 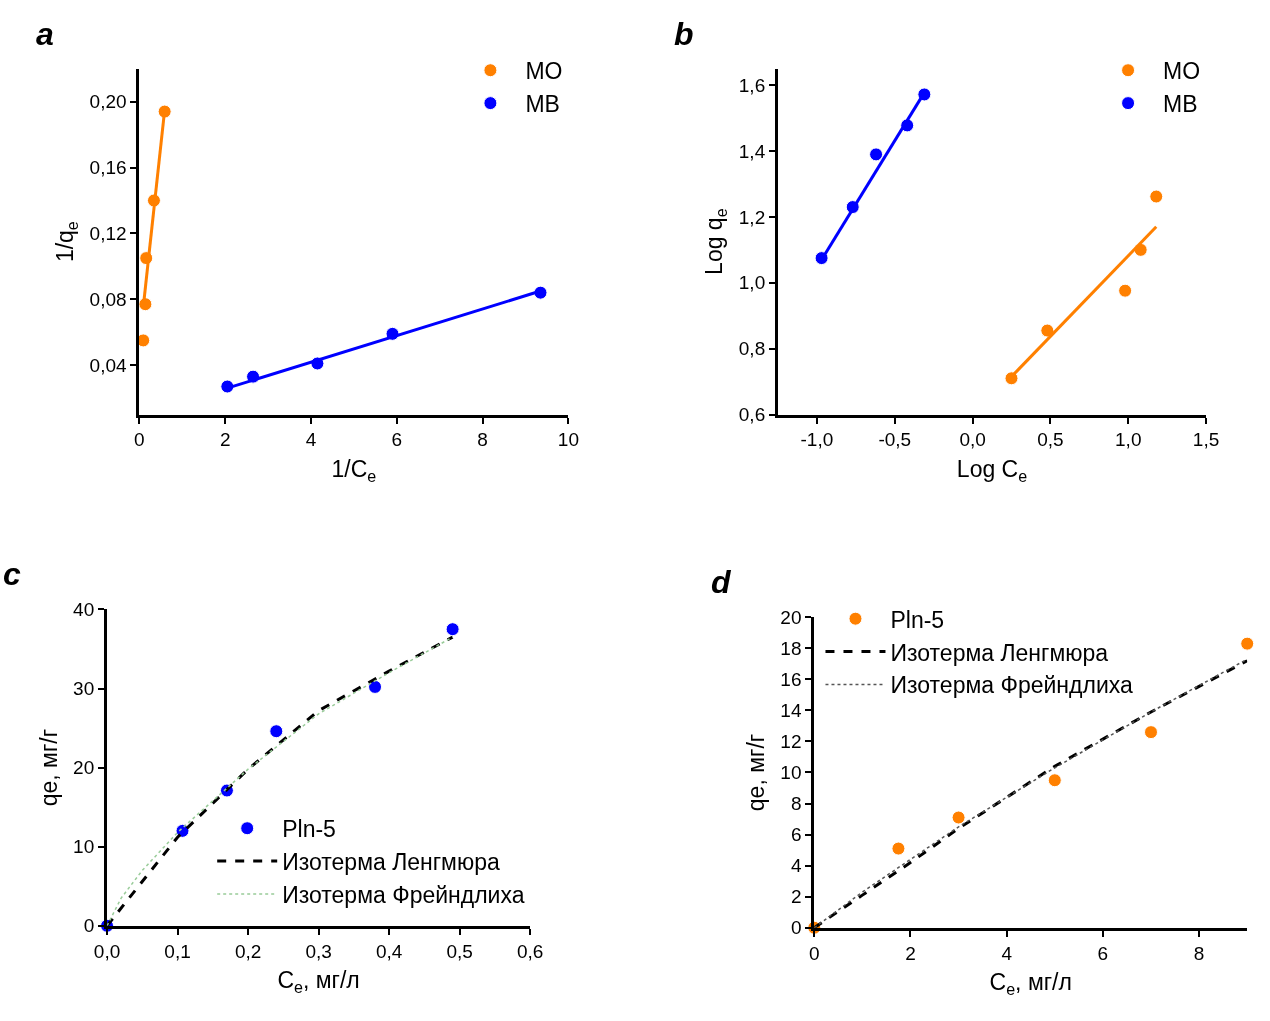 What do you see at coordinates (108, 365) in the screenshot?
I see `y-tick-label: 0,04` at bounding box center [108, 365].